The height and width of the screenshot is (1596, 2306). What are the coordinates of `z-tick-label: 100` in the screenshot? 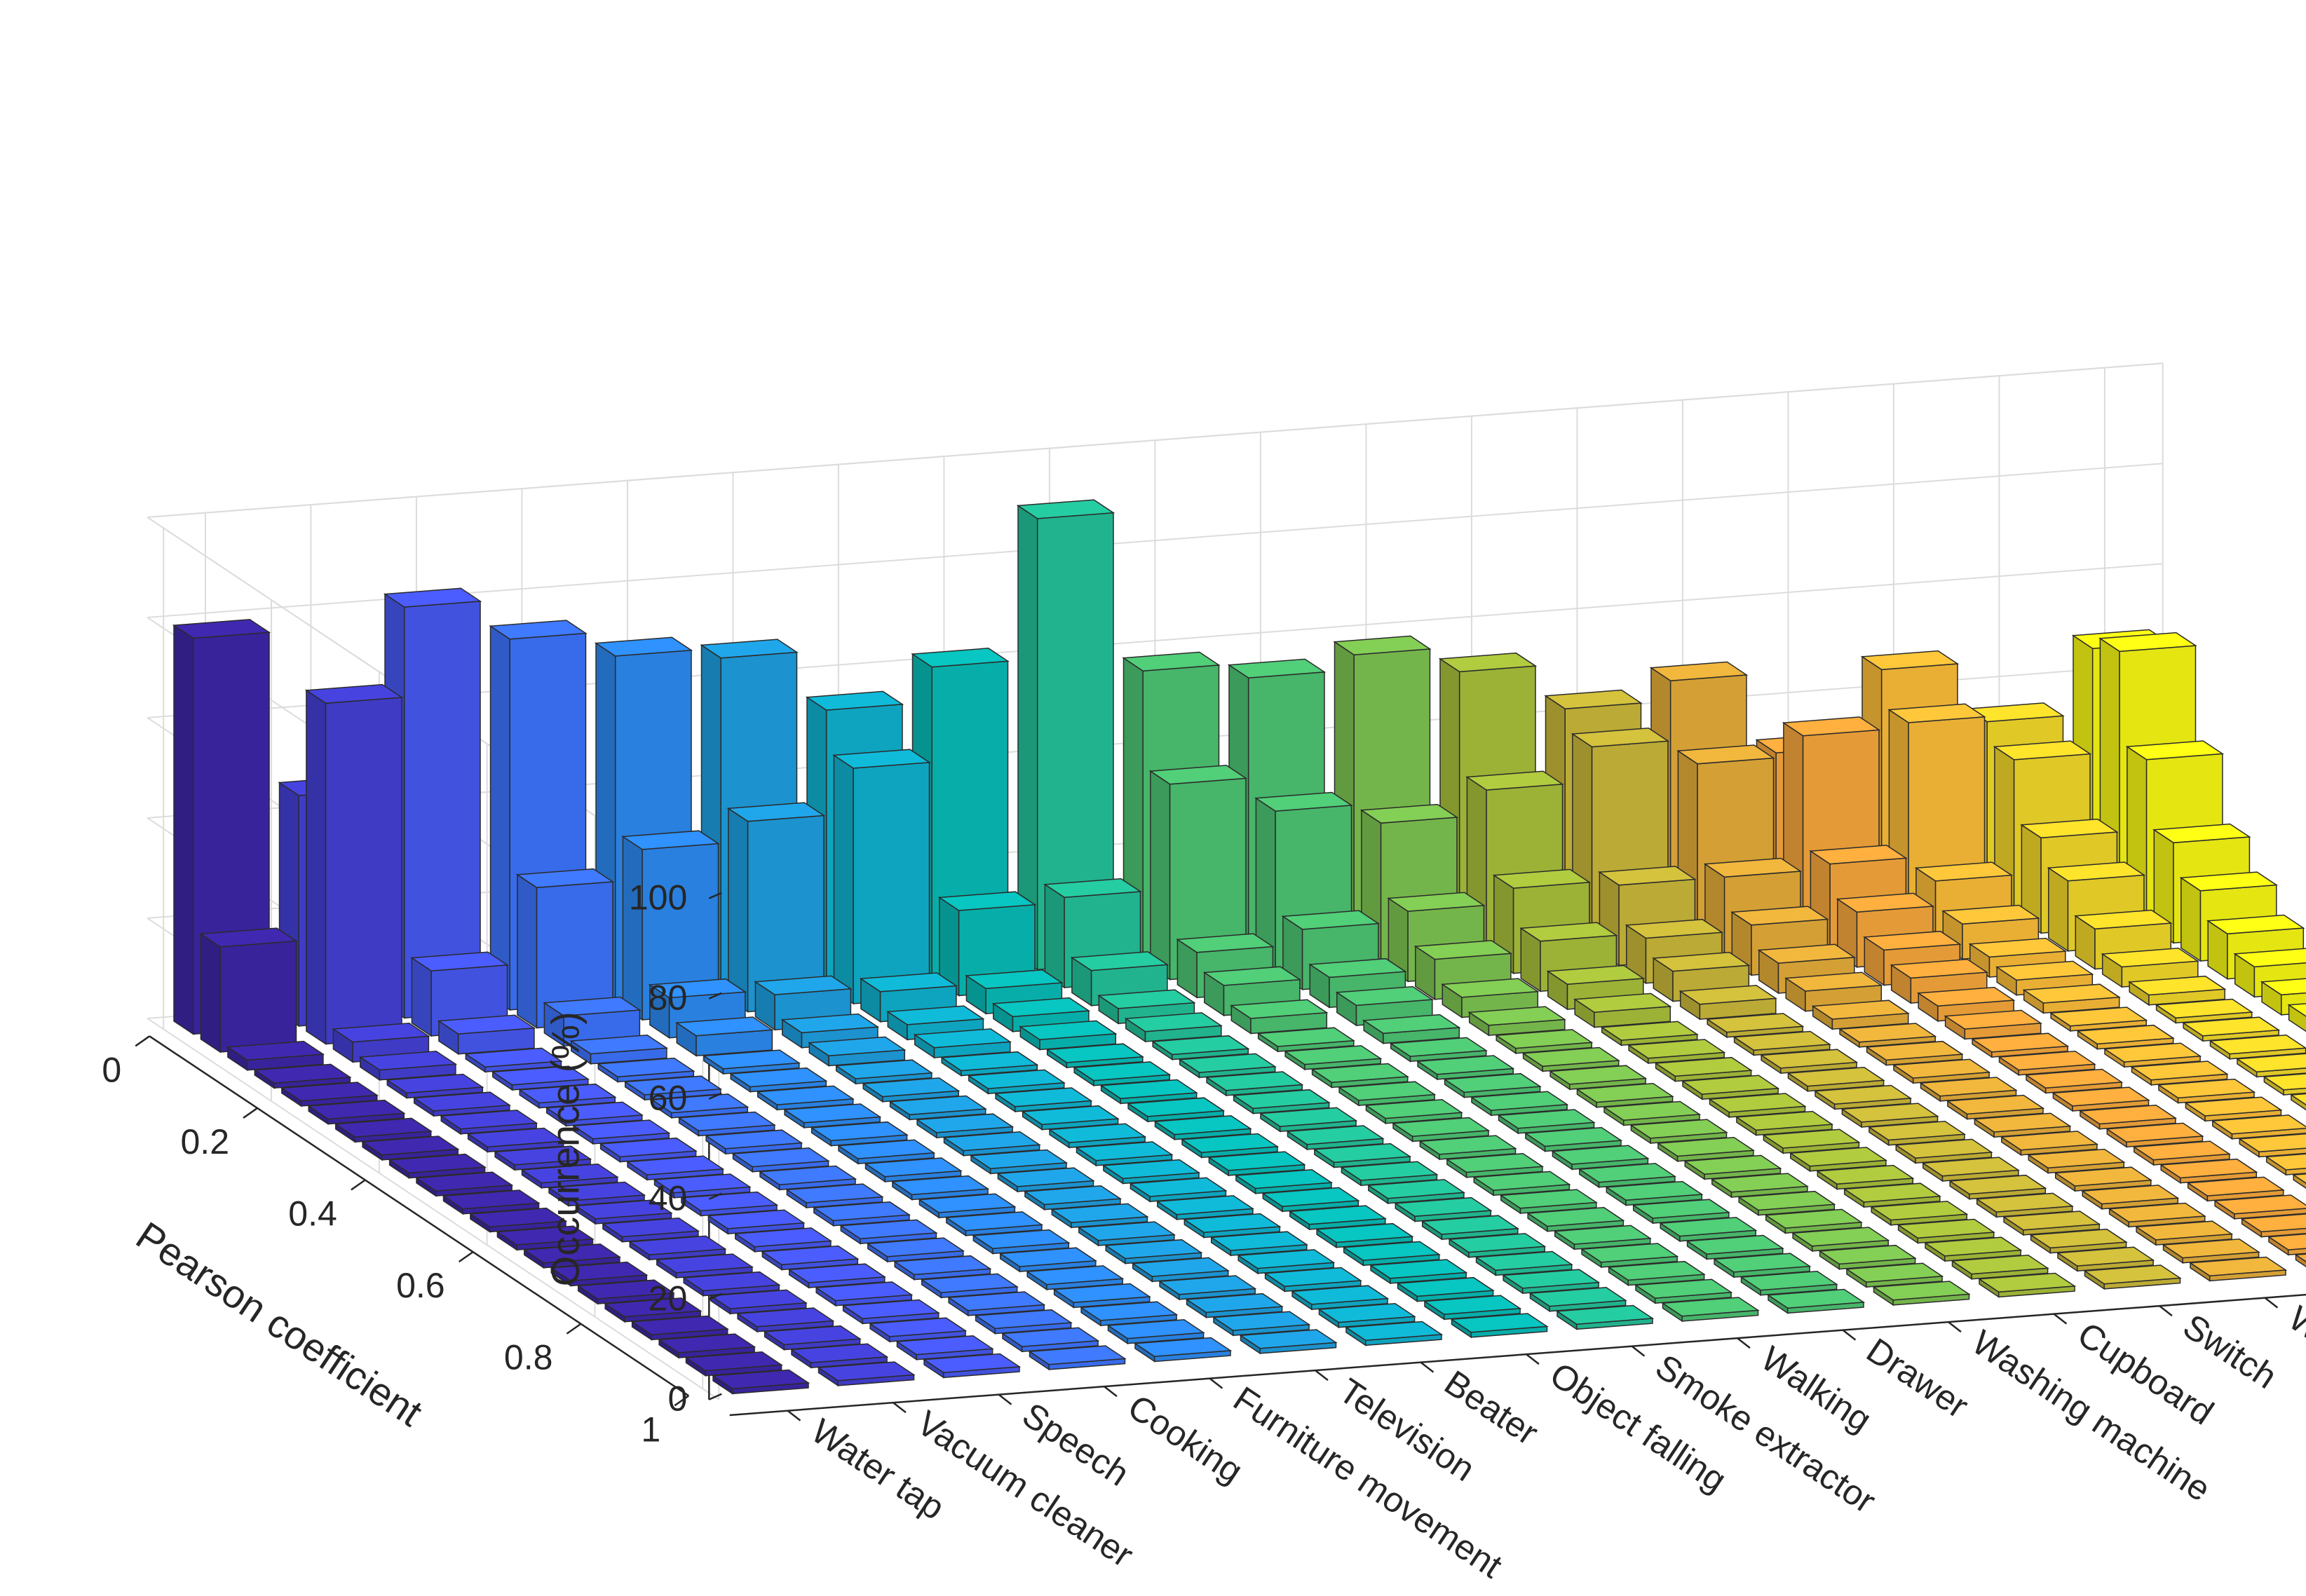 It's located at (658, 898).